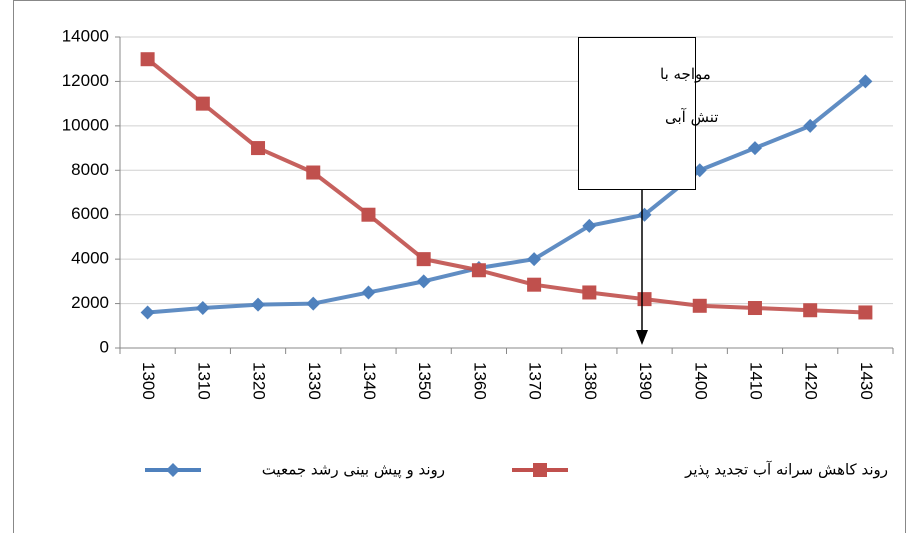 The width and height of the screenshot is (906, 533). I want to click on y-tick-label: 6000, so click(90, 213).